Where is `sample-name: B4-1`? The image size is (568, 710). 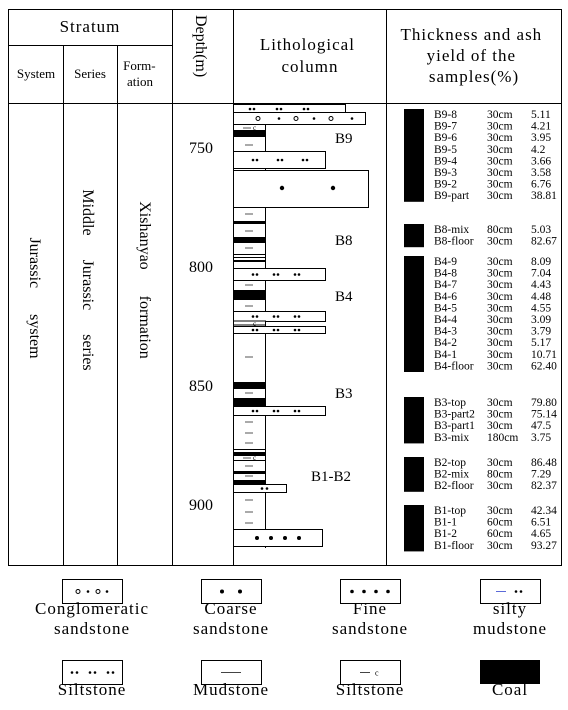
sample-name: B4-1 is located at coordinates (445, 355).